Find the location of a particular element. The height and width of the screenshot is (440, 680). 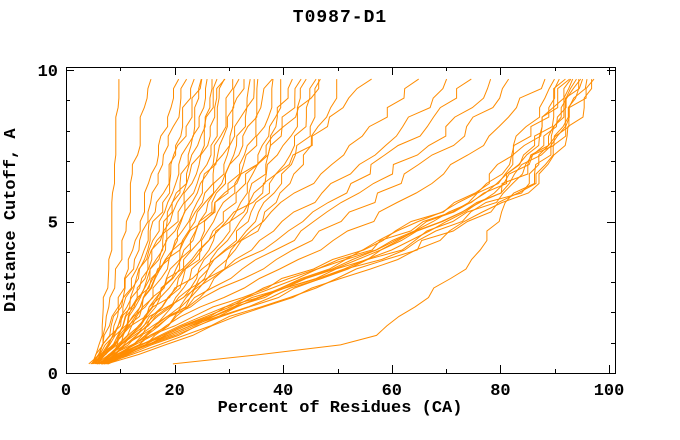

x-tick-label: 100 is located at coordinates (609, 391).